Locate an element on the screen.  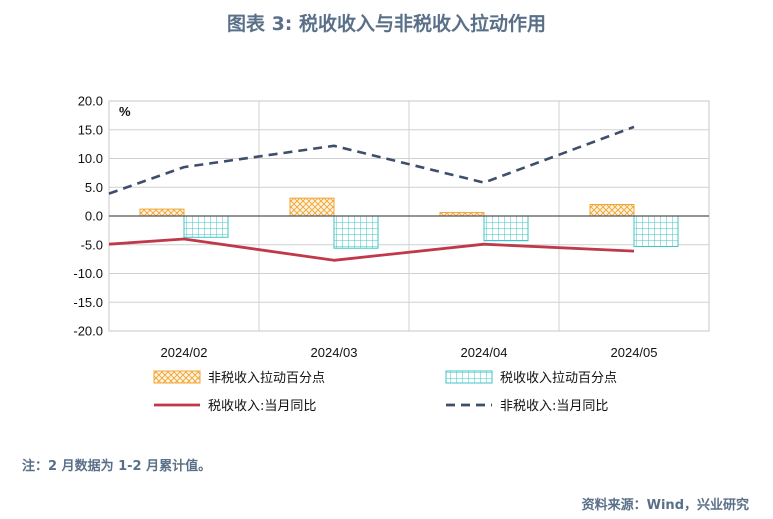
legend-item: 非税收入:当月同比 is located at coordinates (527, 406).